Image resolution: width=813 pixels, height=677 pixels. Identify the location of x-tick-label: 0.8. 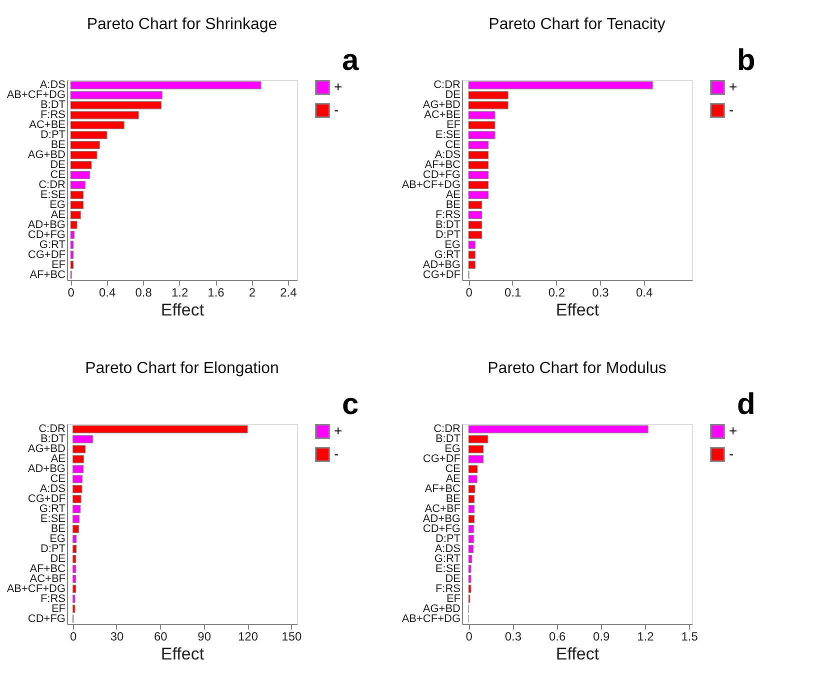
(143, 293).